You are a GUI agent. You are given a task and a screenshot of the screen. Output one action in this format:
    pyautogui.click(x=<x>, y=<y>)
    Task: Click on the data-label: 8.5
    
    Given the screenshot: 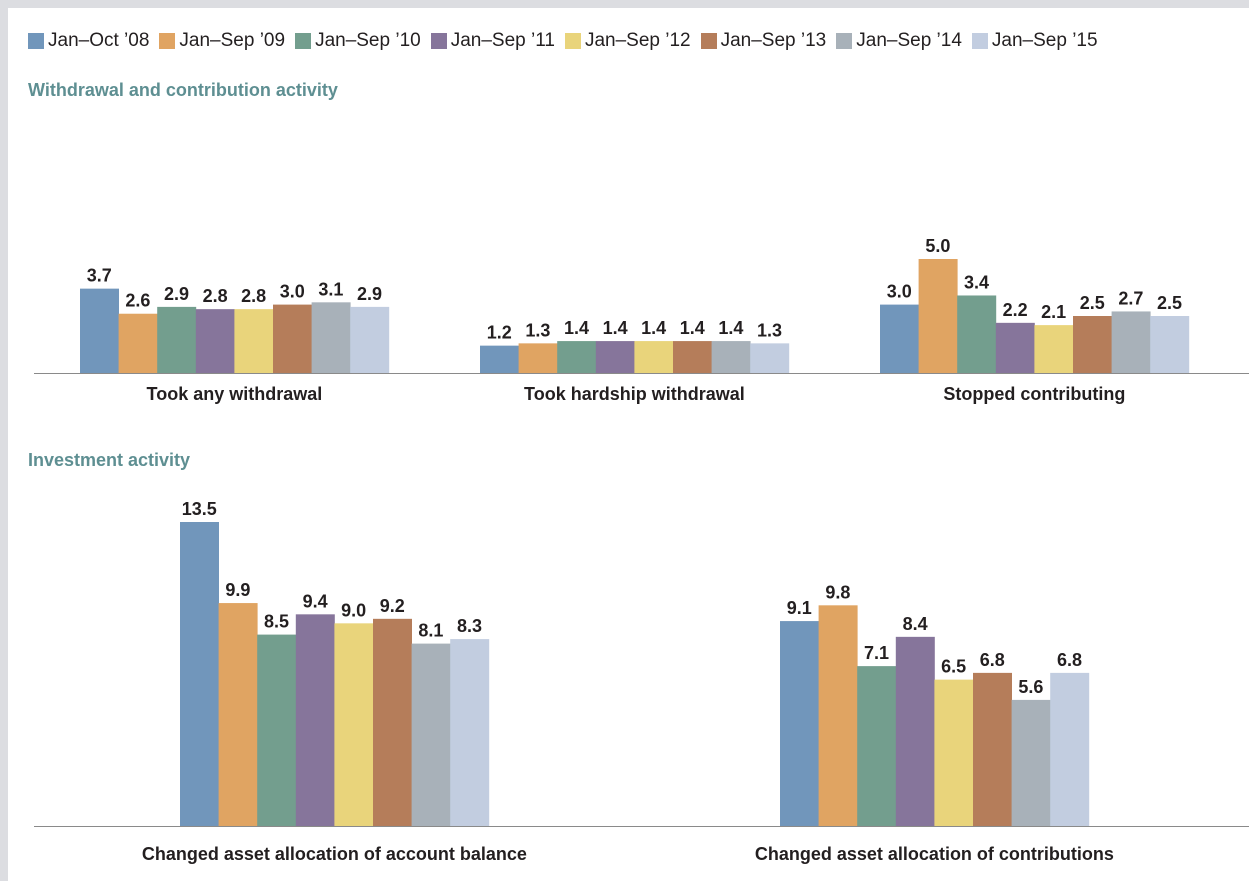 What is the action you would take?
    pyautogui.click(x=276, y=622)
    